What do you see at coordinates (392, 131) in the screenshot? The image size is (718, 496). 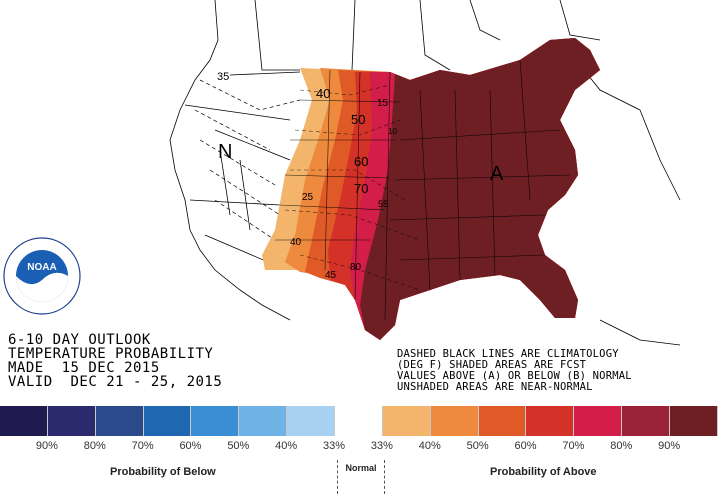 I see `label-10: 10` at bounding box center [392, 131].